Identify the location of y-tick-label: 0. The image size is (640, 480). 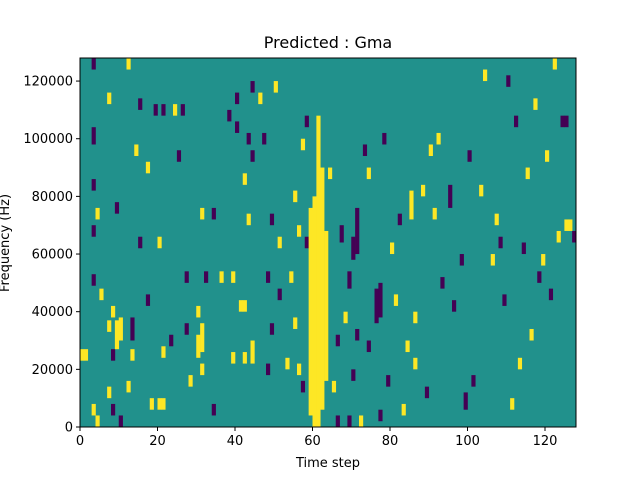
(69, 428).